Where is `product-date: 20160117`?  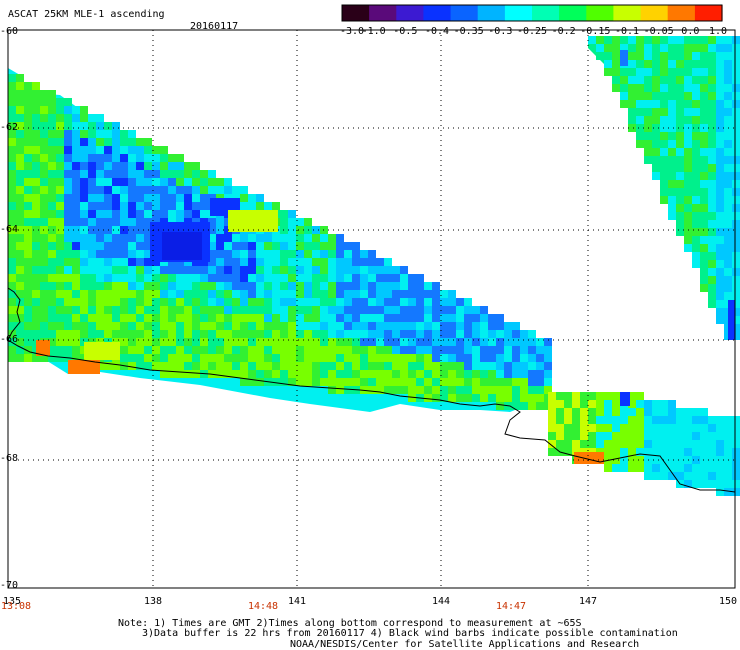 product-date: 20160117 is located at coordinates (214, 26).